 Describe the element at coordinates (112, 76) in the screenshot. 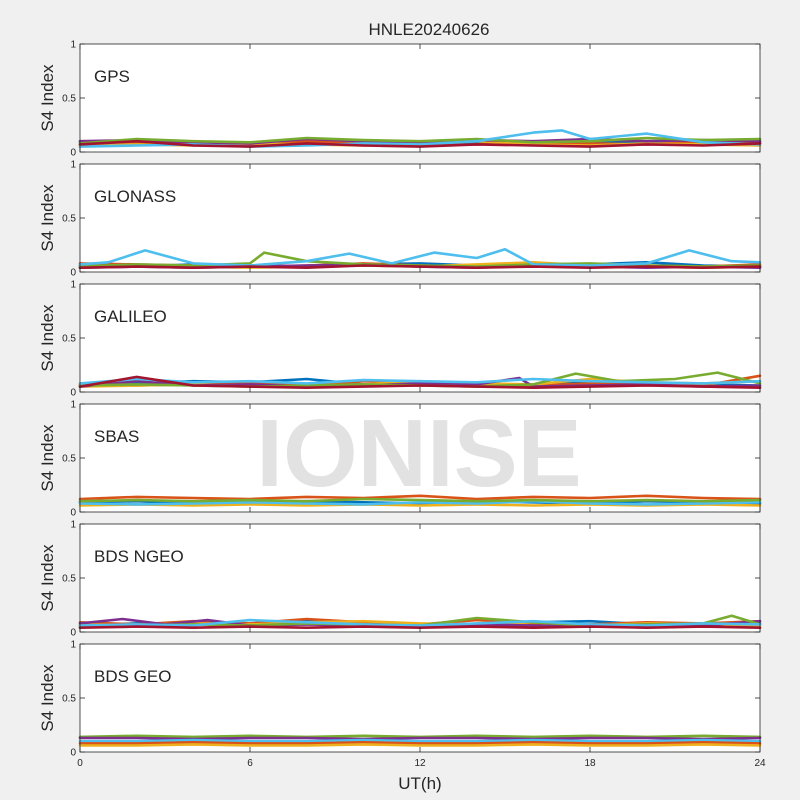

I see `panel-label: GPS` at that location.